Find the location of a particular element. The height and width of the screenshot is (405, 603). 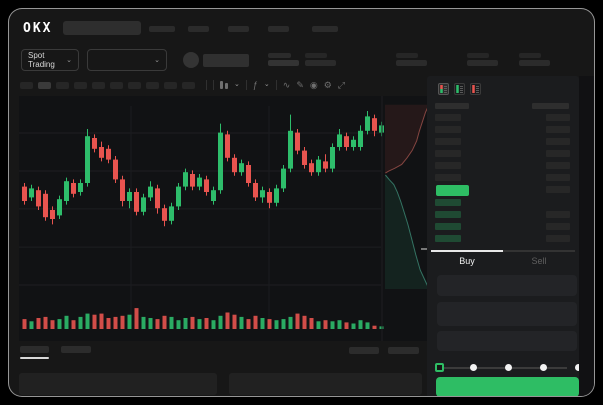

chart-settings-icon: ⚙ is located at coordinates (327, 84).